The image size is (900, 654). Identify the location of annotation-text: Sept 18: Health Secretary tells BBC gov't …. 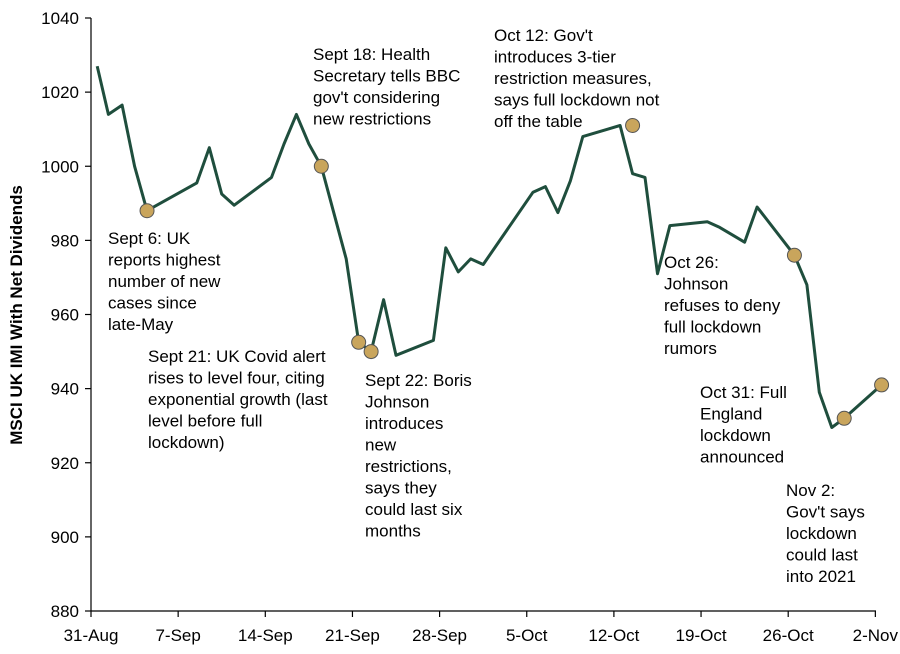
(386, 87).